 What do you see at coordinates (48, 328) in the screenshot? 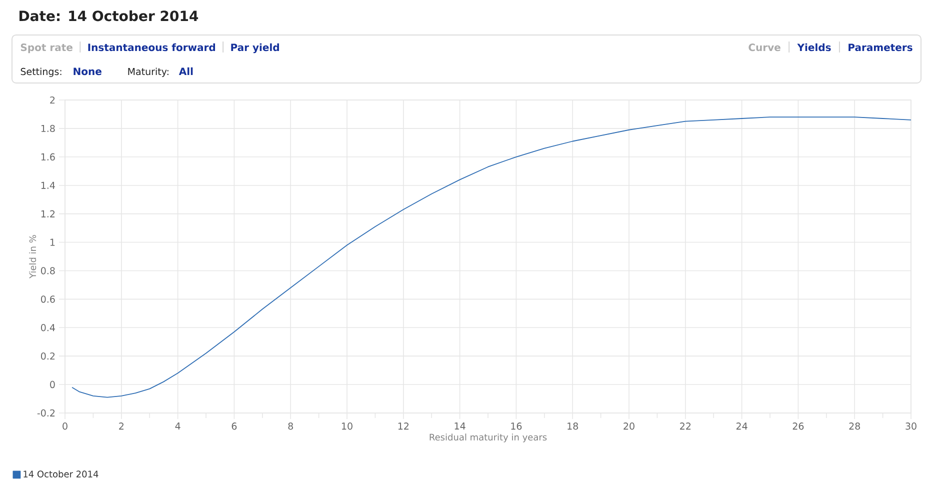
I see `y-tick-label: 0.4` at bounding box center [48, 328].